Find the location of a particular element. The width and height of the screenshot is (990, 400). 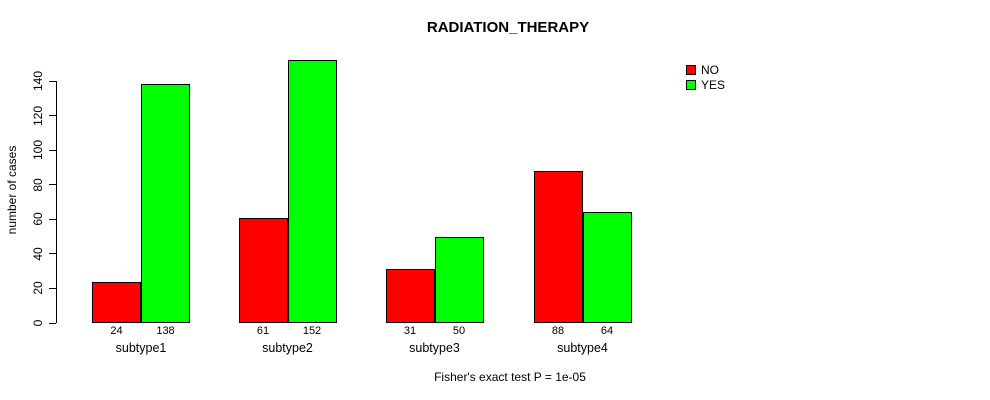

y-axis-tick-label: 120 is located at coordinates (38, 115).